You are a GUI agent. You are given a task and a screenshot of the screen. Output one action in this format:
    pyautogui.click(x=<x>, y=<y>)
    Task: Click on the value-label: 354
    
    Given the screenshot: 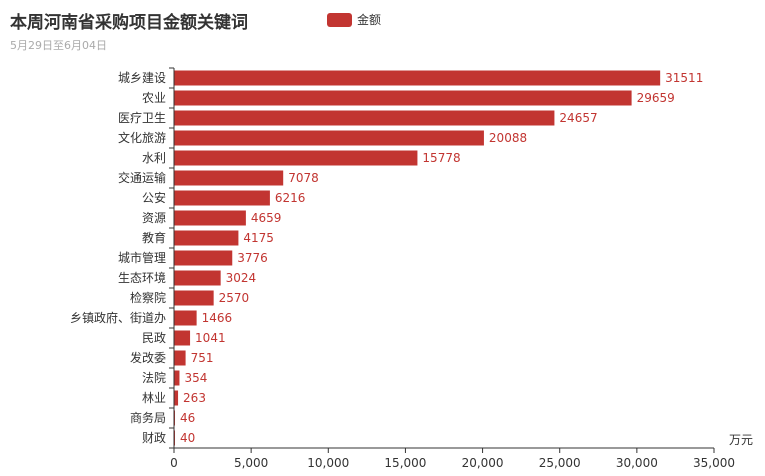 What is the action you would take?
    pyautogui.click(x=195, y=378)
    